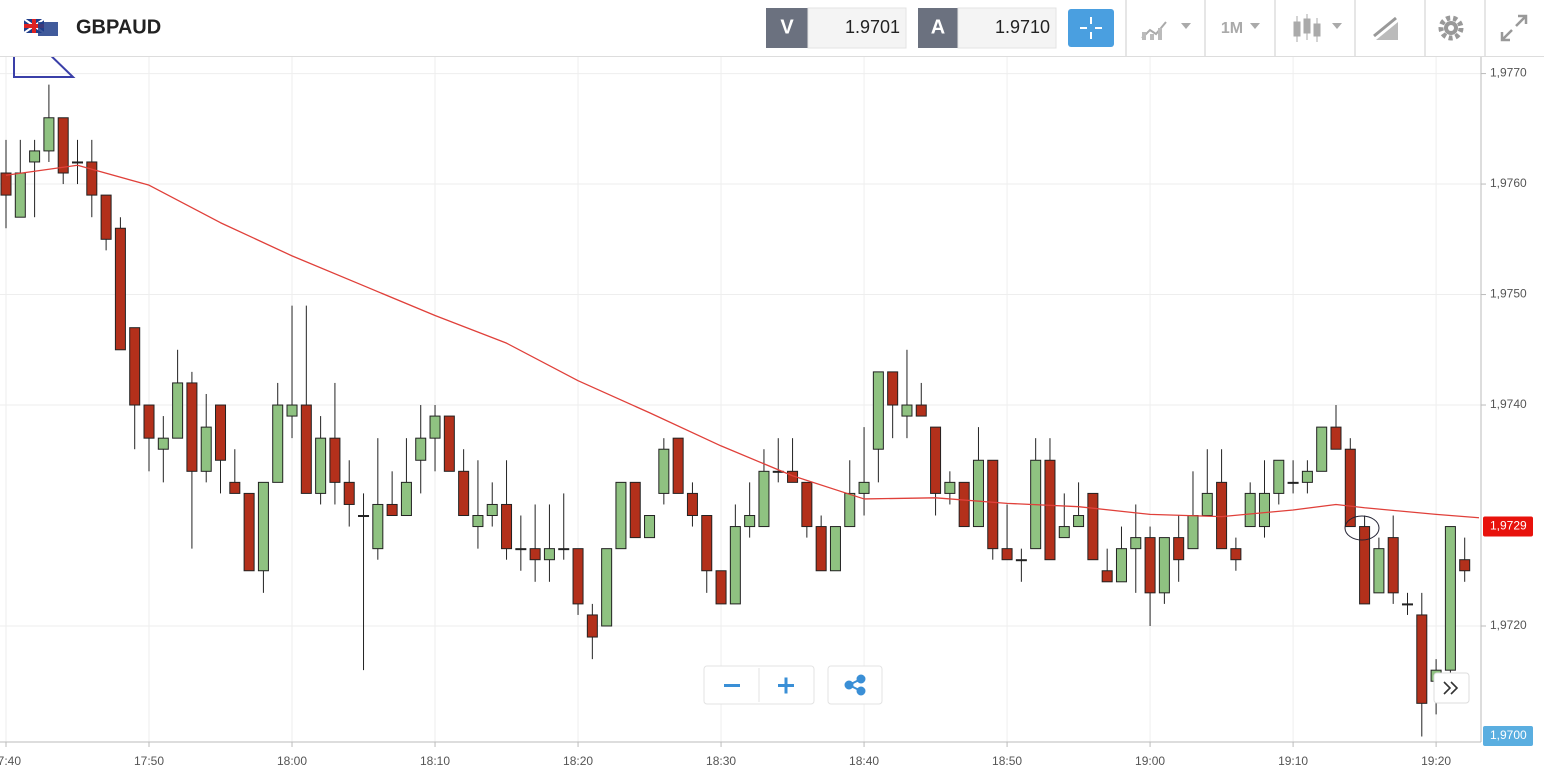  Describe the element at coordinates (1514, 28) in the screenshot. I see `fullscreen-button` at that location.